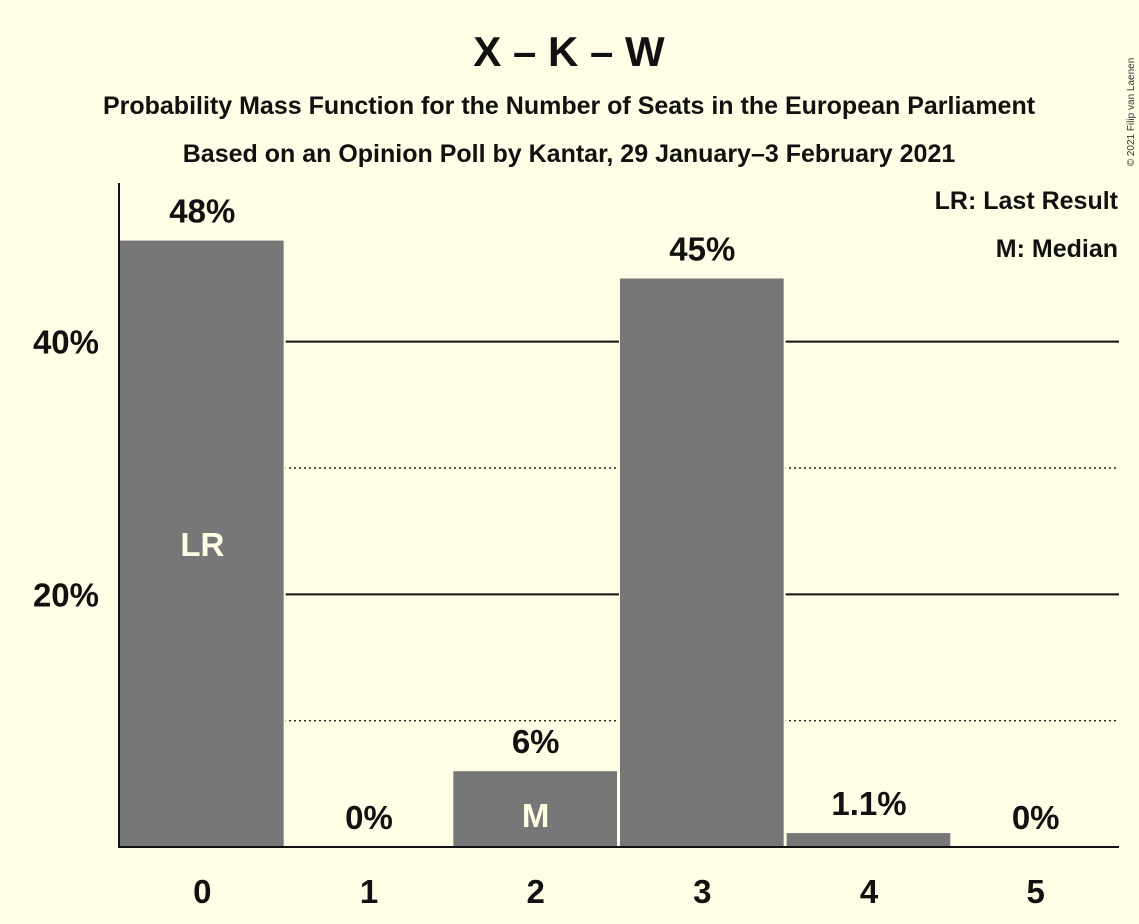 Image resolution: width=1139 pixels, height=924 pixels. What do you see at coordinates (702, 891) in the screenshot?
I see `x-tick-label-3: 3` at bounding box center [702, 891].